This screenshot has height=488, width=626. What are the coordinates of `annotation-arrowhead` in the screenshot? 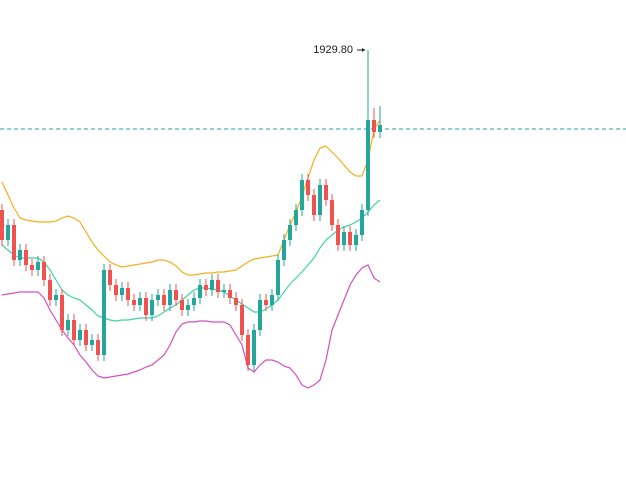 It's located at (363, 50).